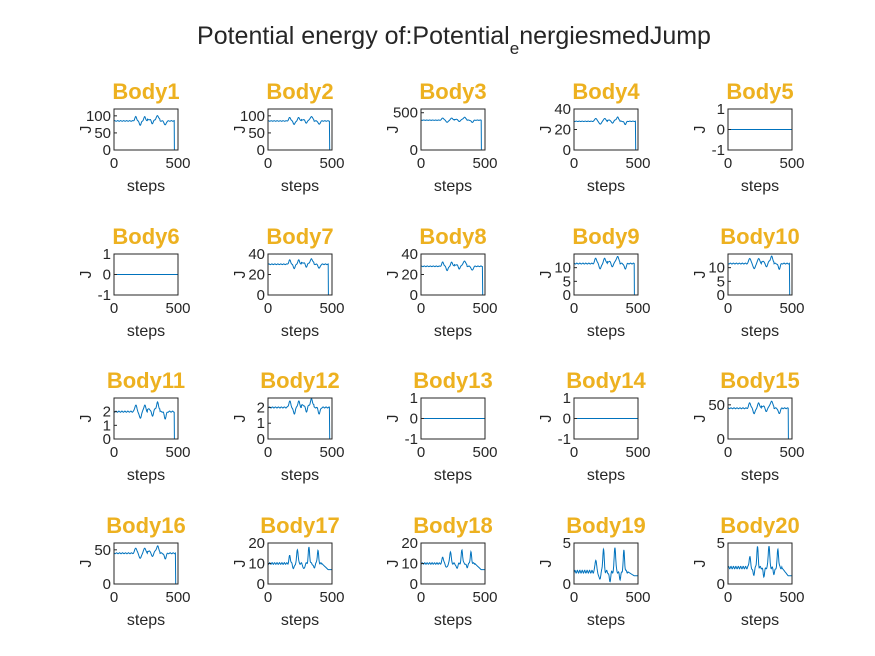 The image size is (875, 656). I want to click on y-tick-label: 5, so click(567, 543).